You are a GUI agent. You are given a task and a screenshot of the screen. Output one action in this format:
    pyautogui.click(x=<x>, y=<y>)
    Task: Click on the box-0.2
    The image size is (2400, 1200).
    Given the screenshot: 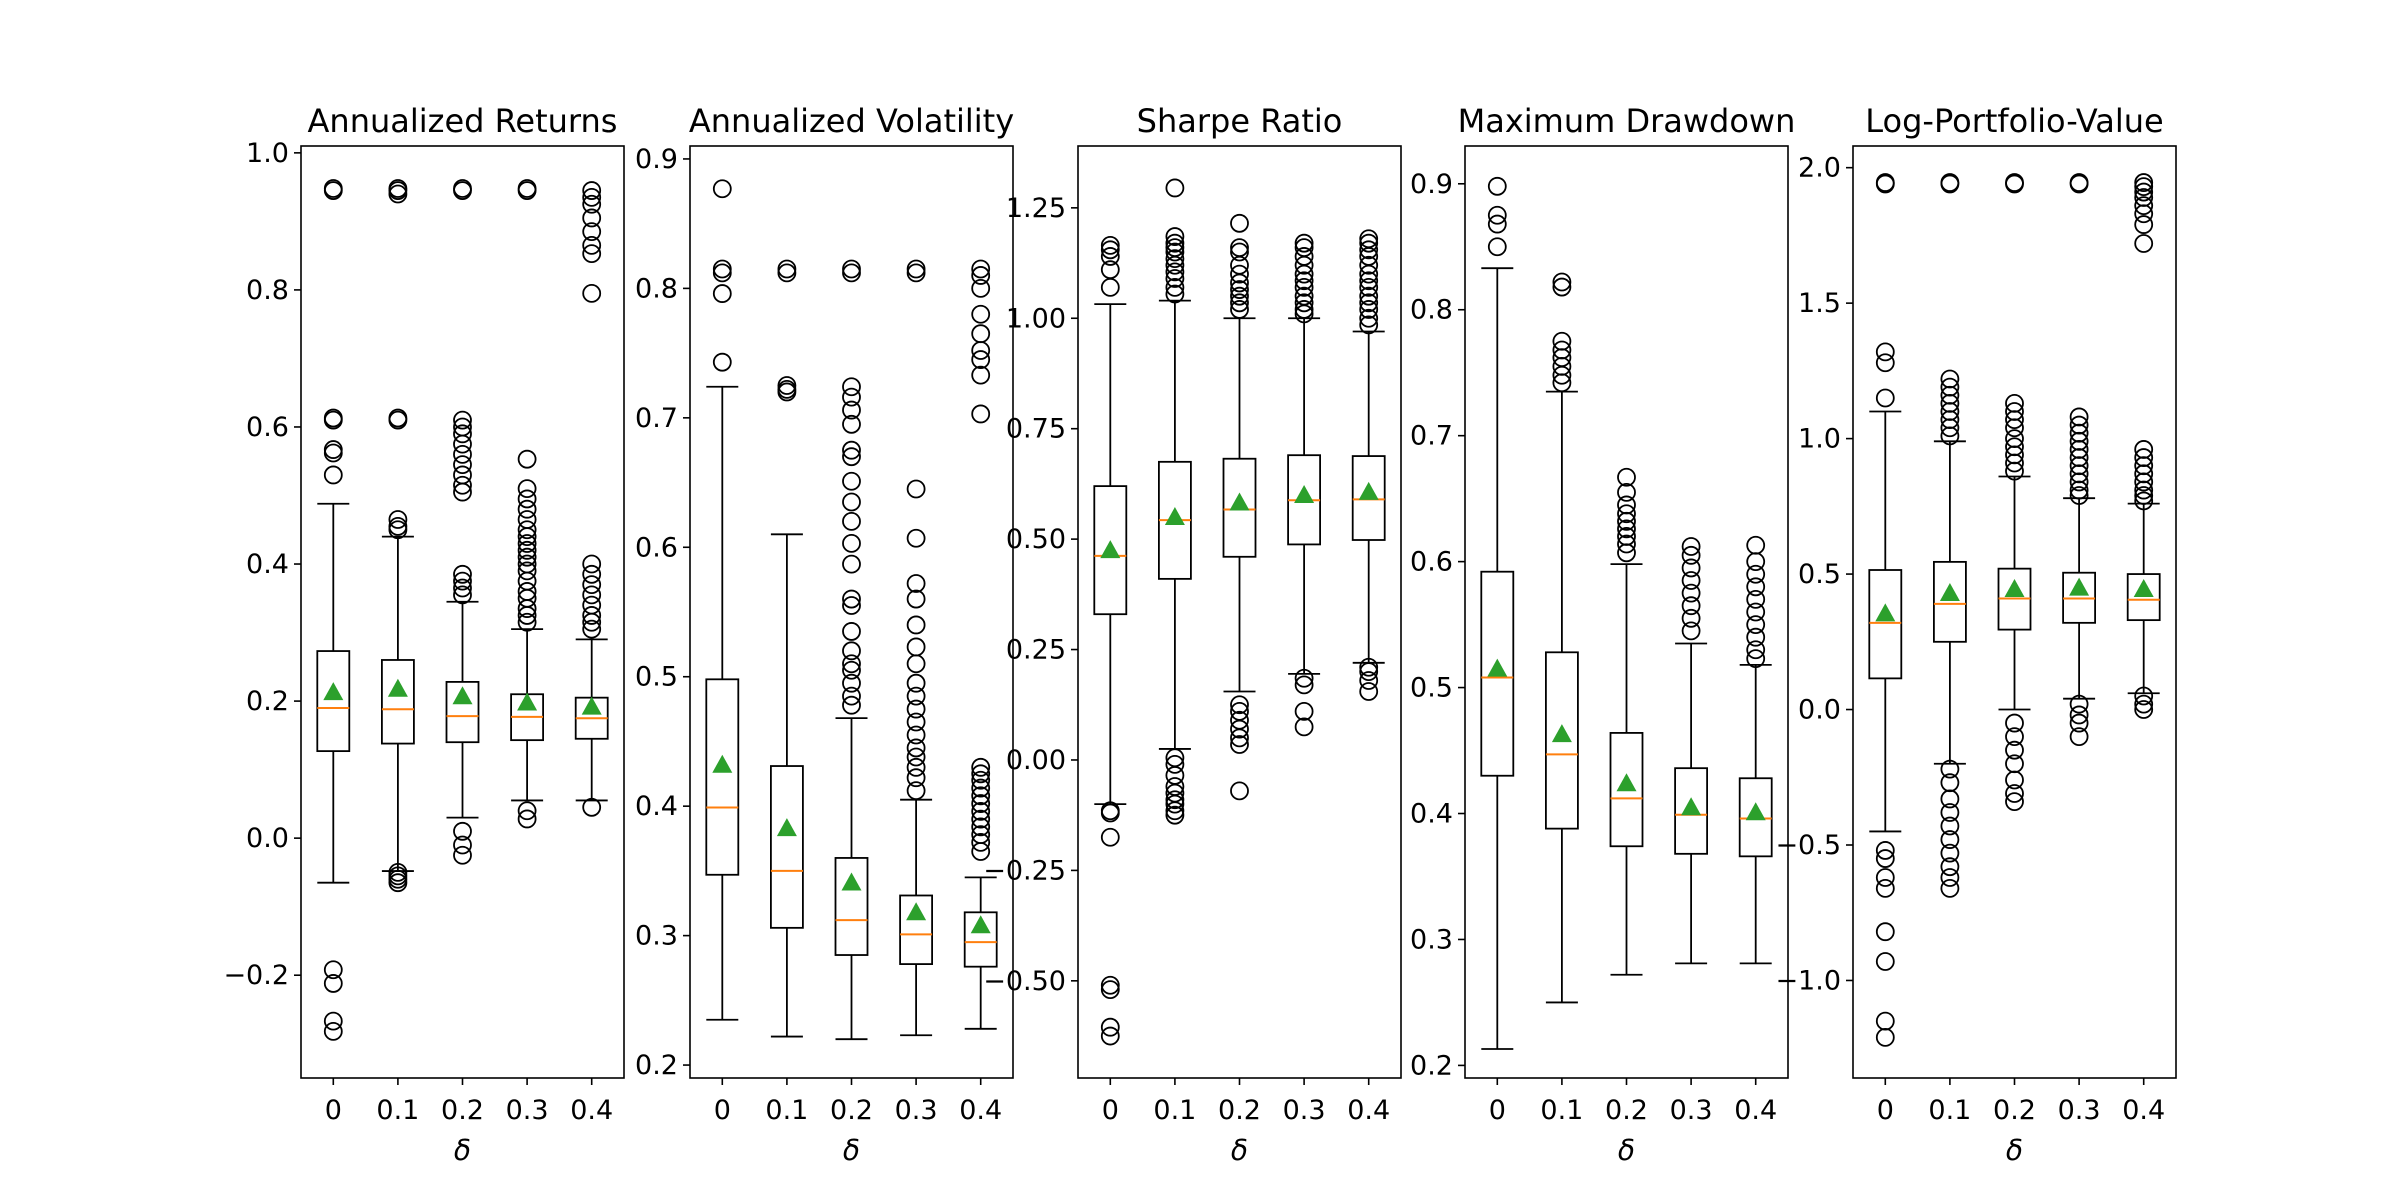 What is the action you would take?
    pyautogui.click(x=1626, y=721)
    